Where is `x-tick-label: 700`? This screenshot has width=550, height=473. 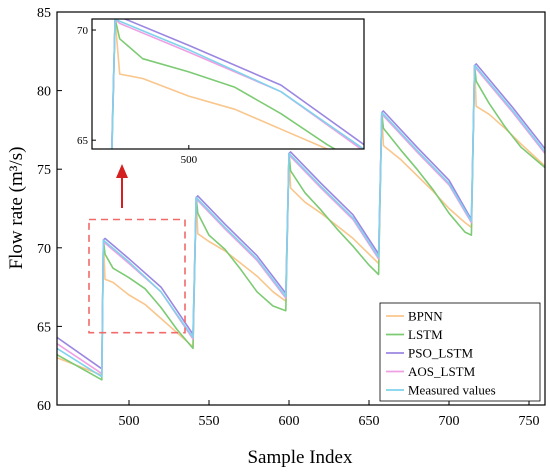 x-tick-label: 700 is located at coordinates (449, 421).